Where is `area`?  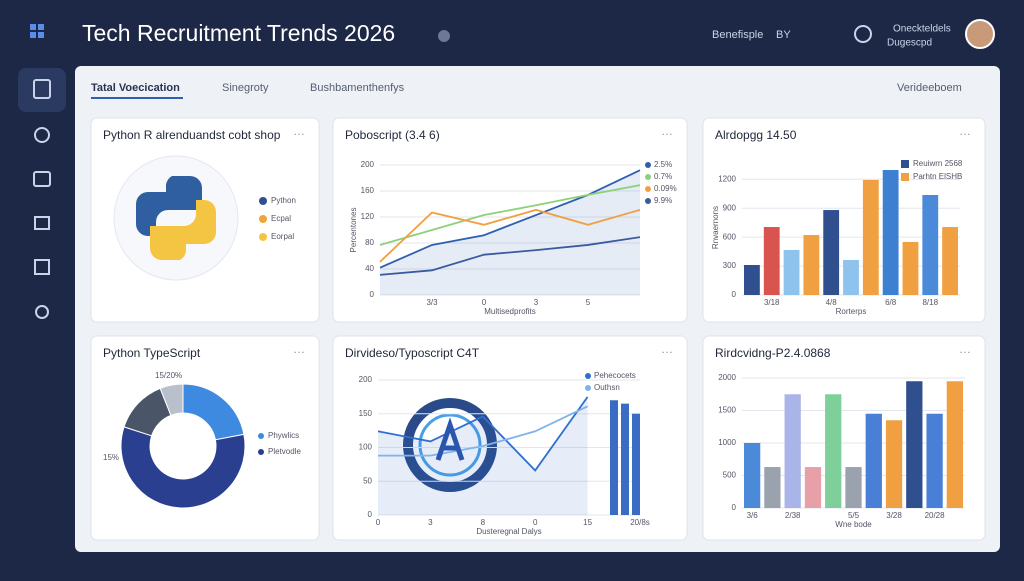
area is located at coordinates (483, 455).